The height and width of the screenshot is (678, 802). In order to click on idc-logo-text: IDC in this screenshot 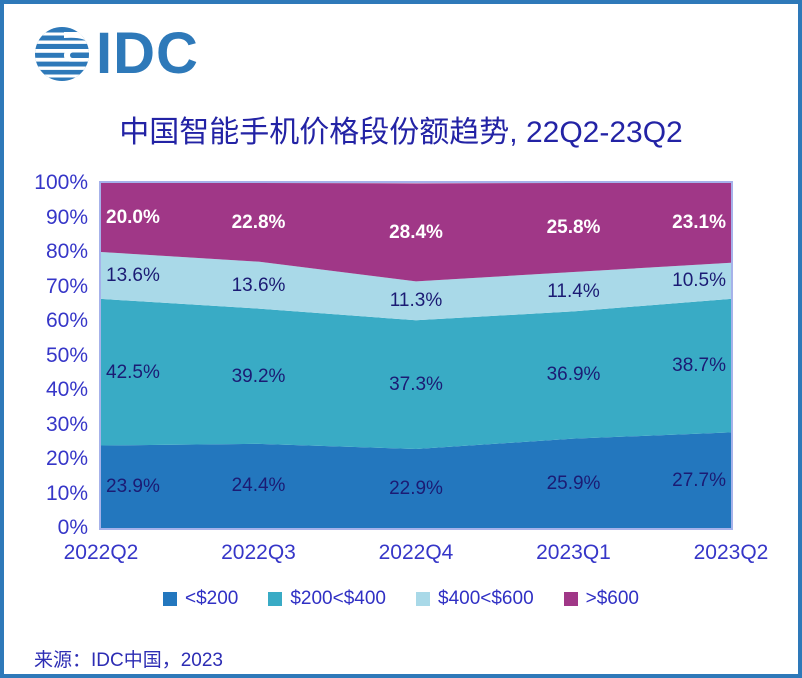, I will do `click(147, 53)`.